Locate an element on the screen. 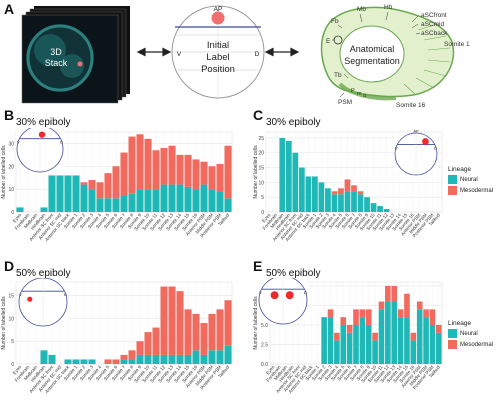 The width and height of the screenshot is (500, 402). label-ascback: aSCback is located at coordinates (434, 33).